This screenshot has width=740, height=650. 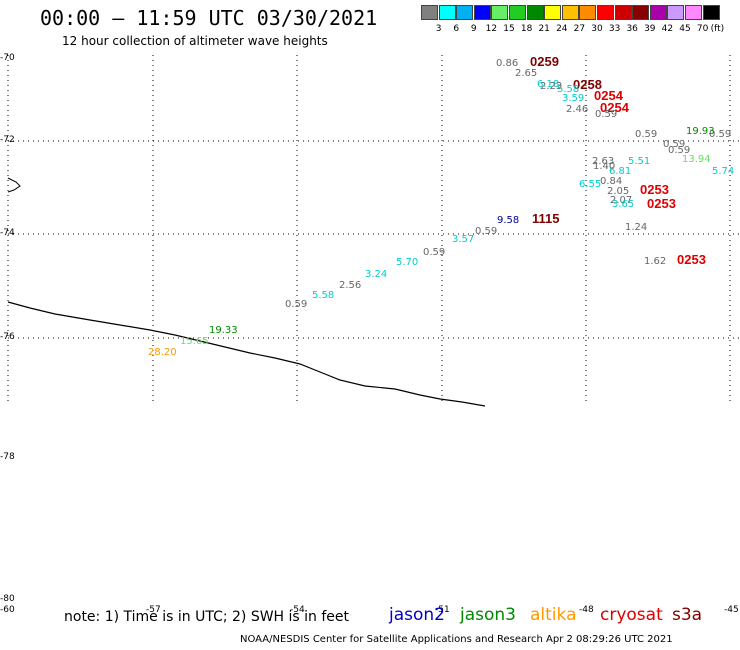 What do you see at coordinates (620, 171) in the screenshot?
I see `wave-height-label: 6.81` at bounding box center [620, 171].